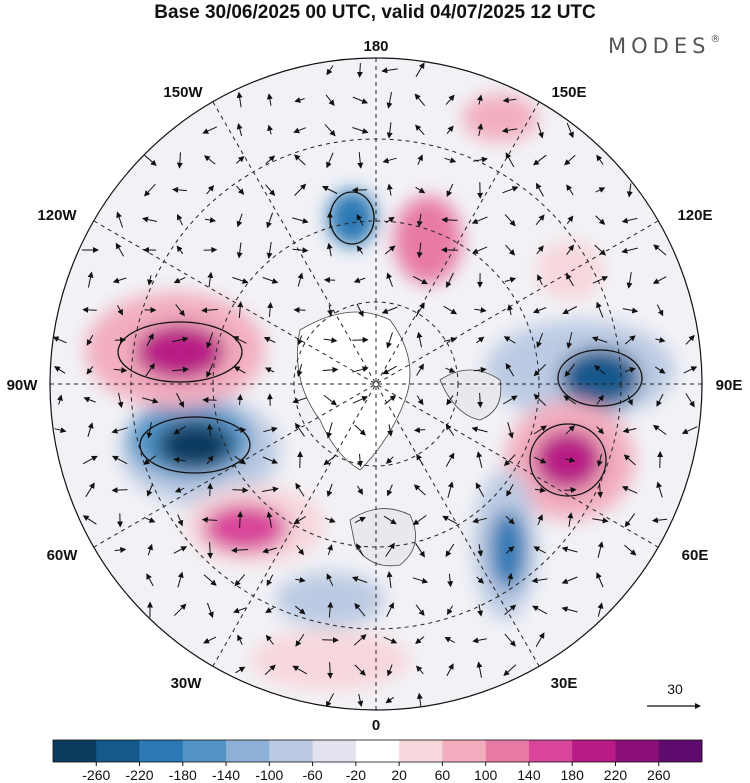  What do you see at coordinates (564, 683) in the screenshot?
I see `lon-label-30e: 30E` at bounding box center [564, 683].